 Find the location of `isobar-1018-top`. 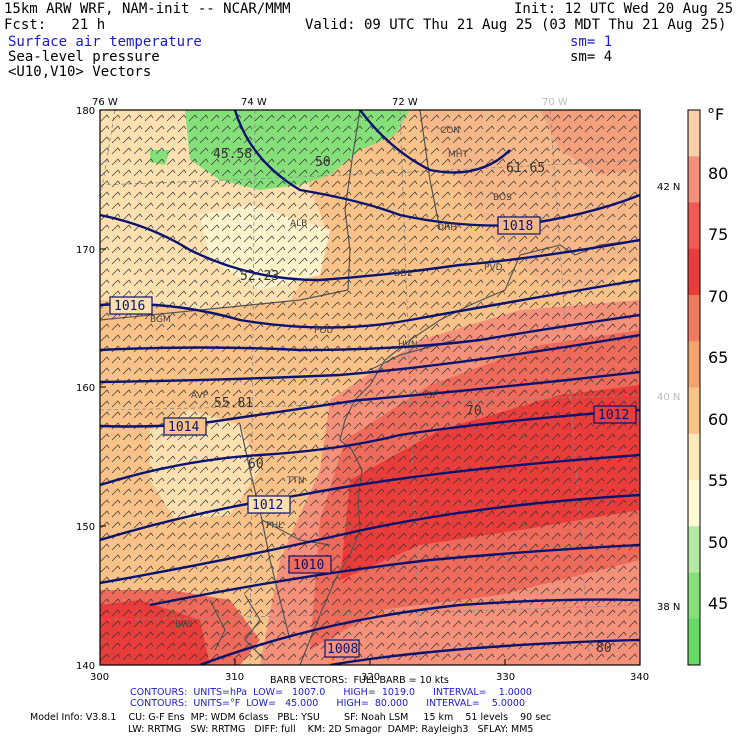

isobar-1018-top is located at coordinates (435, 142).